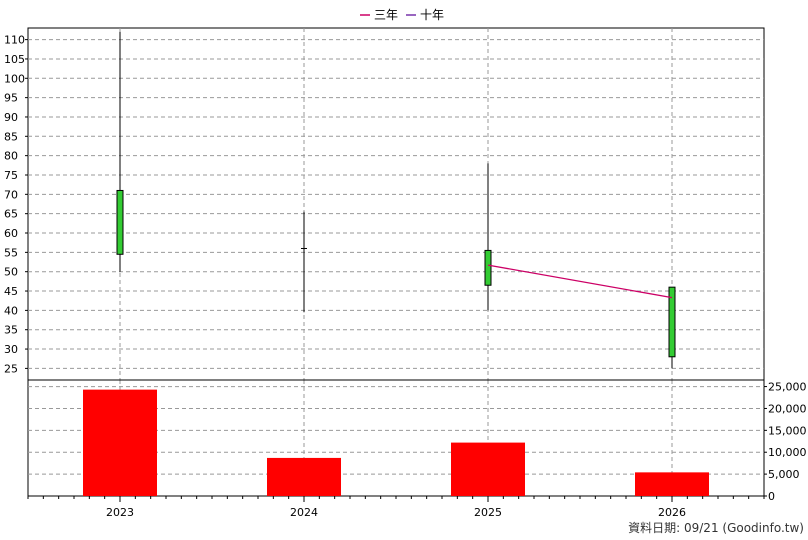  Describe the element at coordinates (11, 252) in the screenshot. I see `price-tick-label: 55` at that location.